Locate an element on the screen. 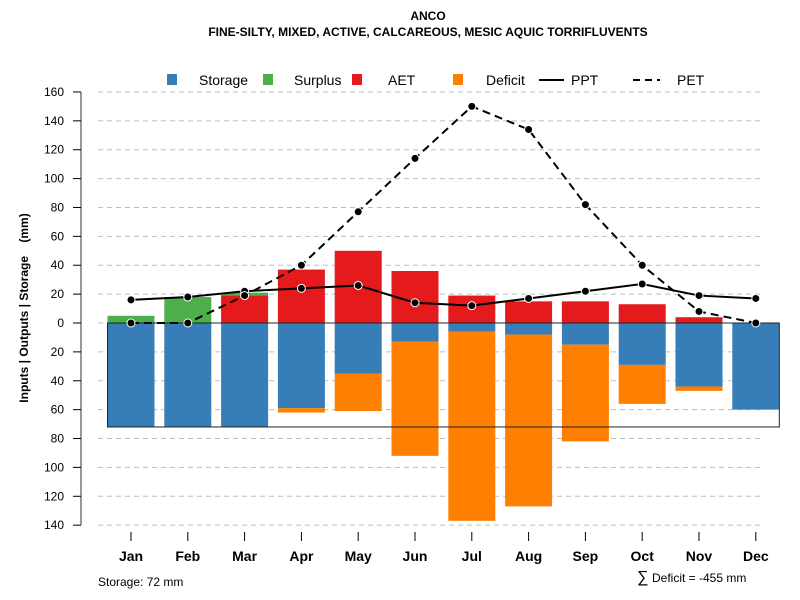  storage-capacity-outline is located at coordinates (443, 375).